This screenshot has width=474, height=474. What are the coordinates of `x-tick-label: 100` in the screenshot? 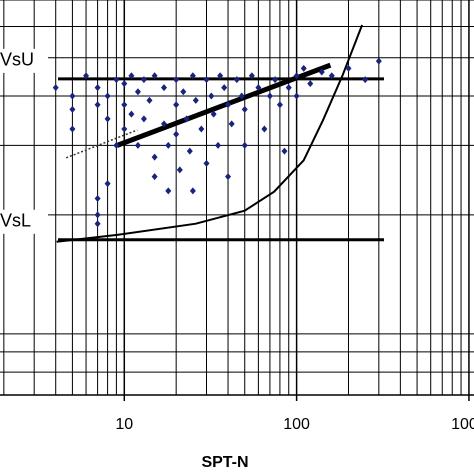 It's located at (296, 424).